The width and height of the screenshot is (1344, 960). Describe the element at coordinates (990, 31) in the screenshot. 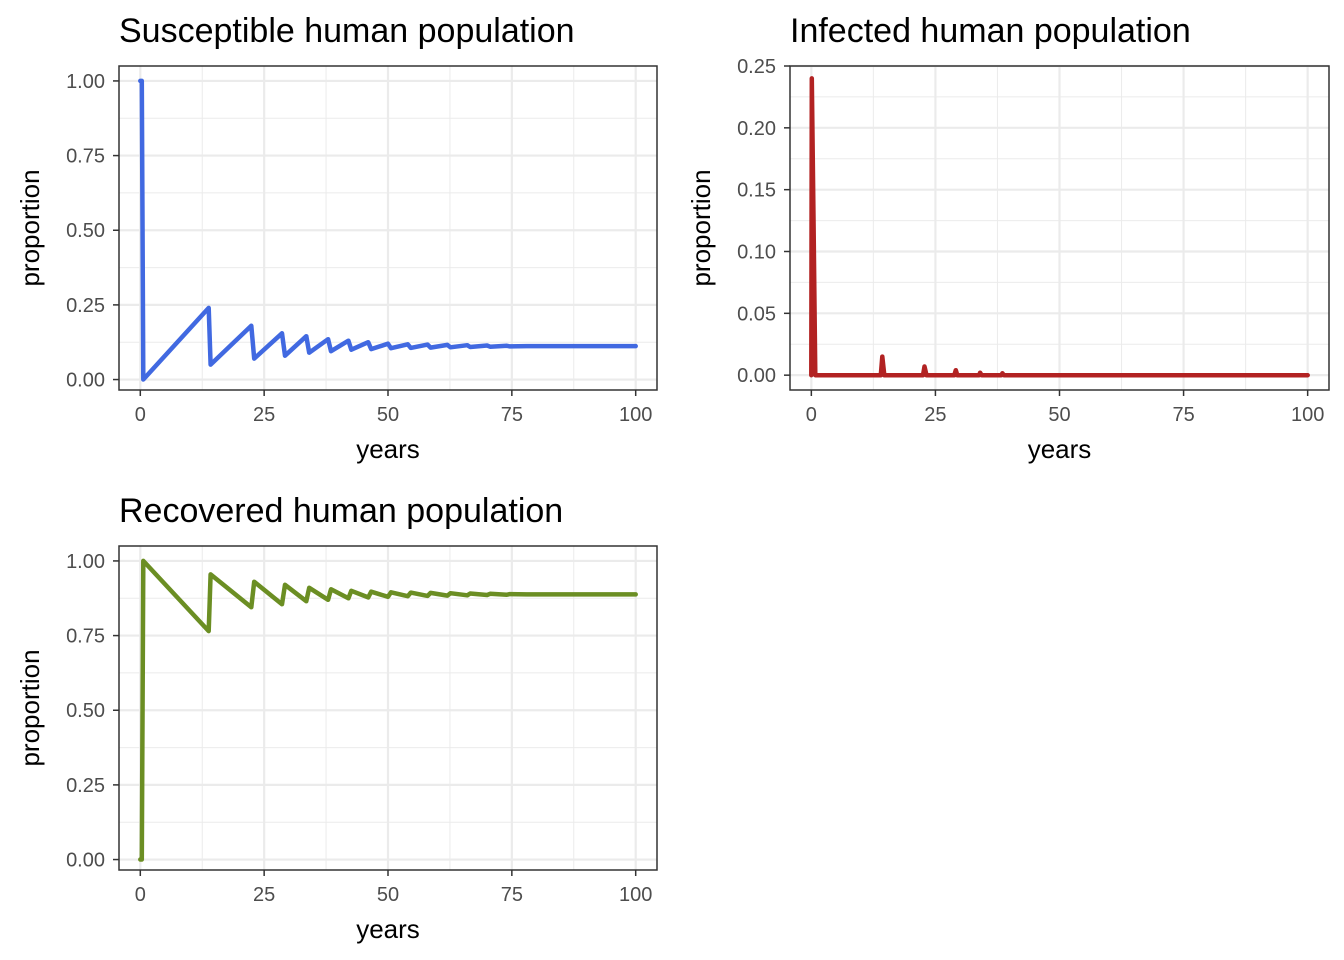

I see `panel-title: Infected human population` at that location.